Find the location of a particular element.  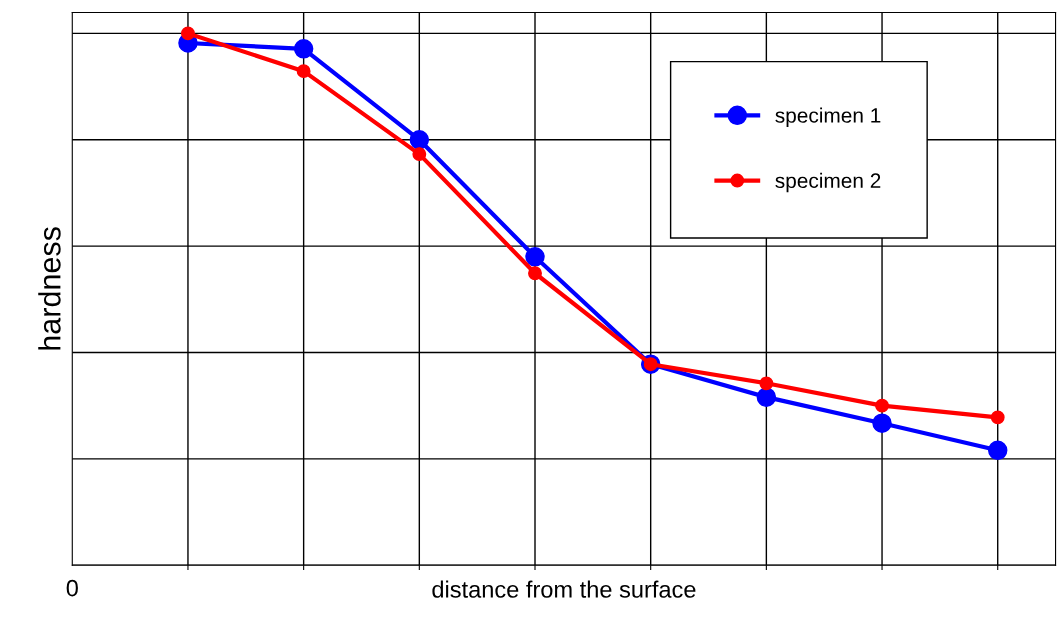

y-axis-title: hardness is located at coordinates (49, 288).